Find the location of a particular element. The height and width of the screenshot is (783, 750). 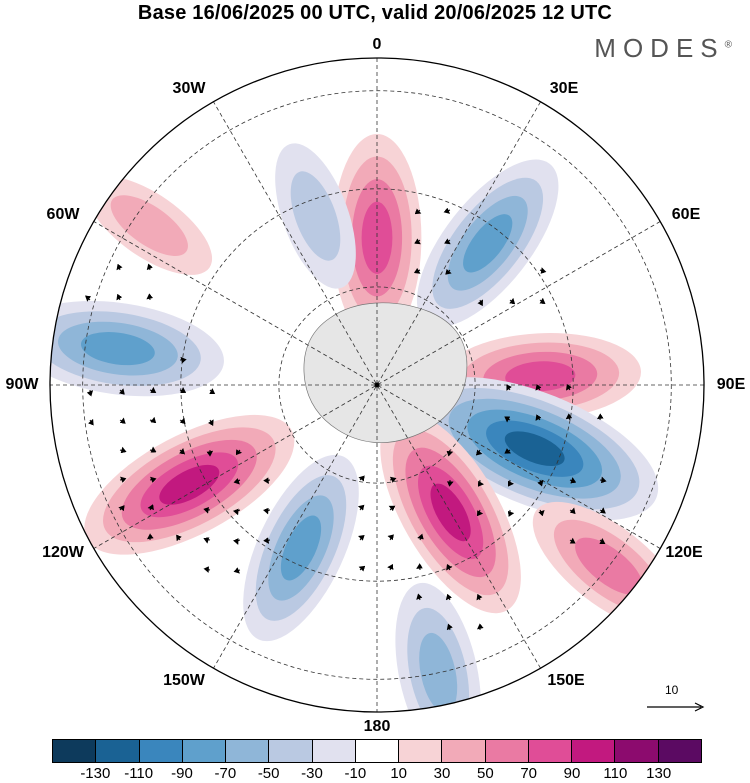

brand-logo: MODES® is located at coordinates (663, 48).